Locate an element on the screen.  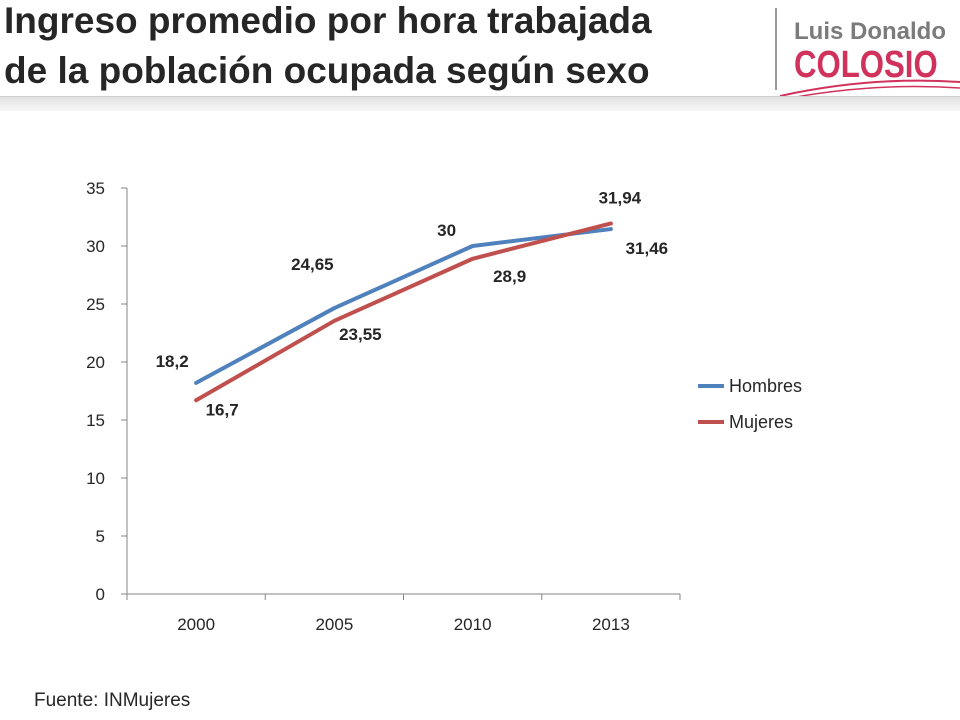
series-line-hombres is located at coordinates (403, 306).